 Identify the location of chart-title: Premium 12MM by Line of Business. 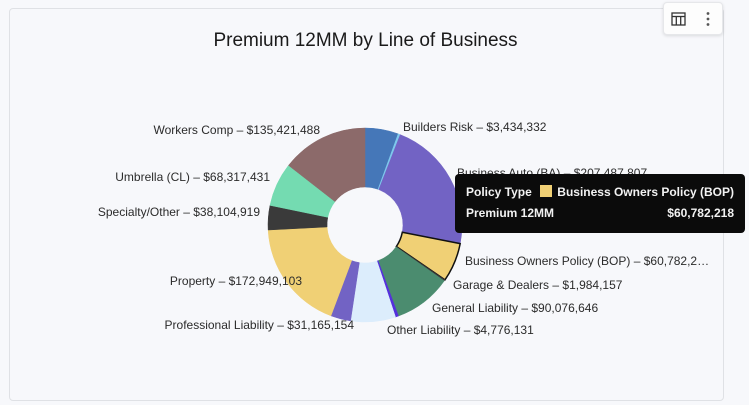
(365, 40).